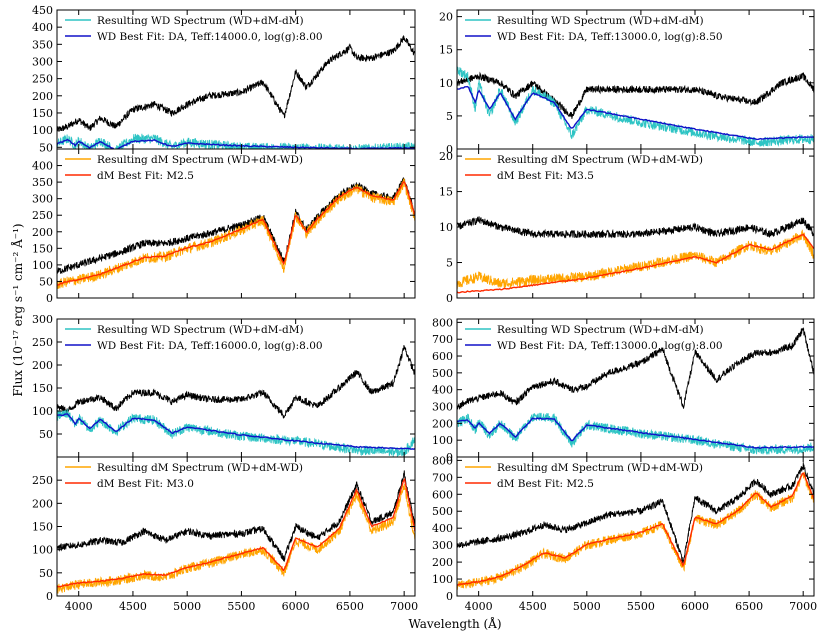 Image resolution: width=830 pixels, height=642 pixels. I want to click on y-tick-label: 20, so click(446, 17).